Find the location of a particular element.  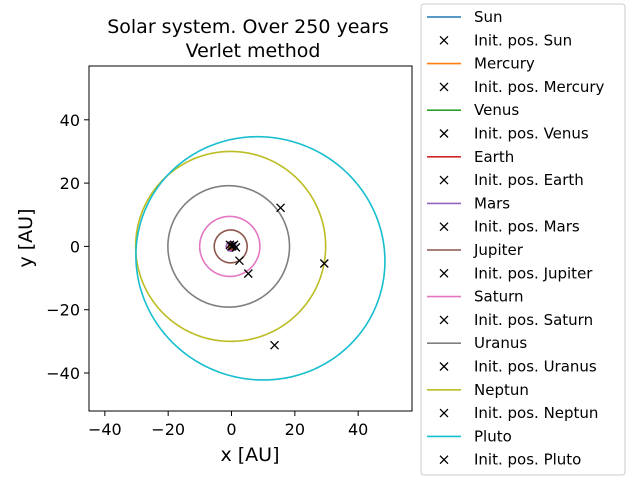

legend-marker-pluto is located at coordinates (444, 460).